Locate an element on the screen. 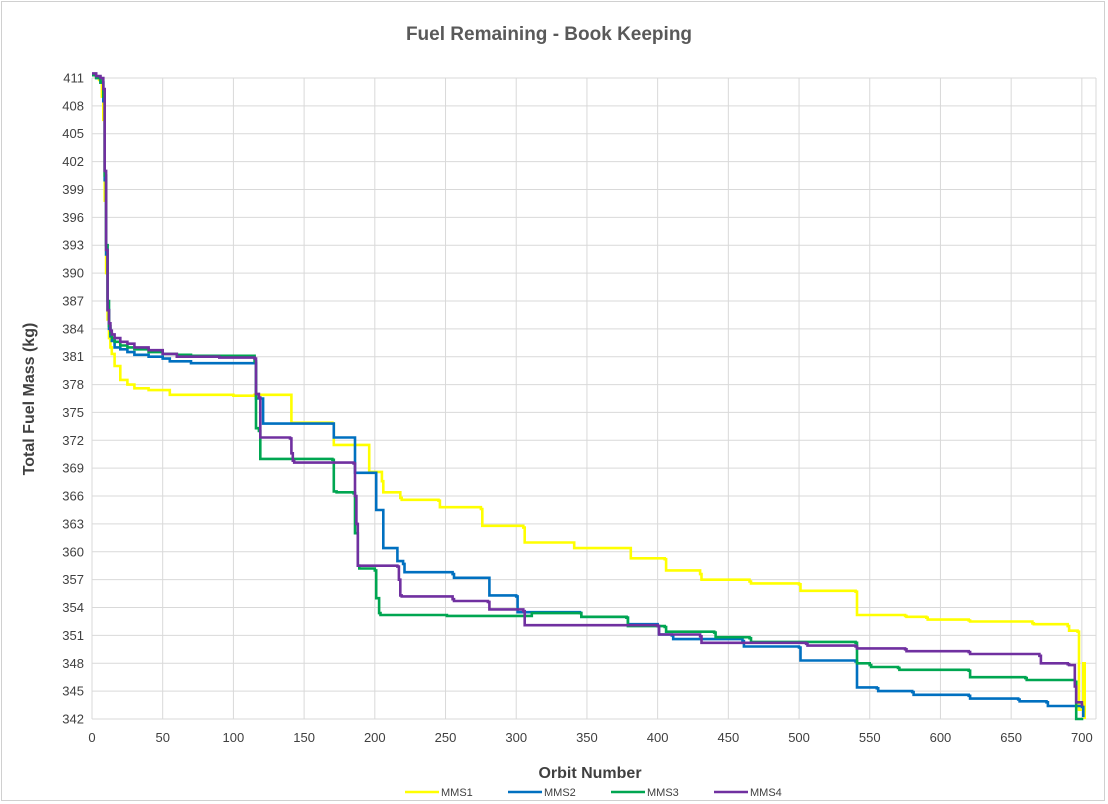  legend-label: MMS4 is located at coordinates (766, 793).